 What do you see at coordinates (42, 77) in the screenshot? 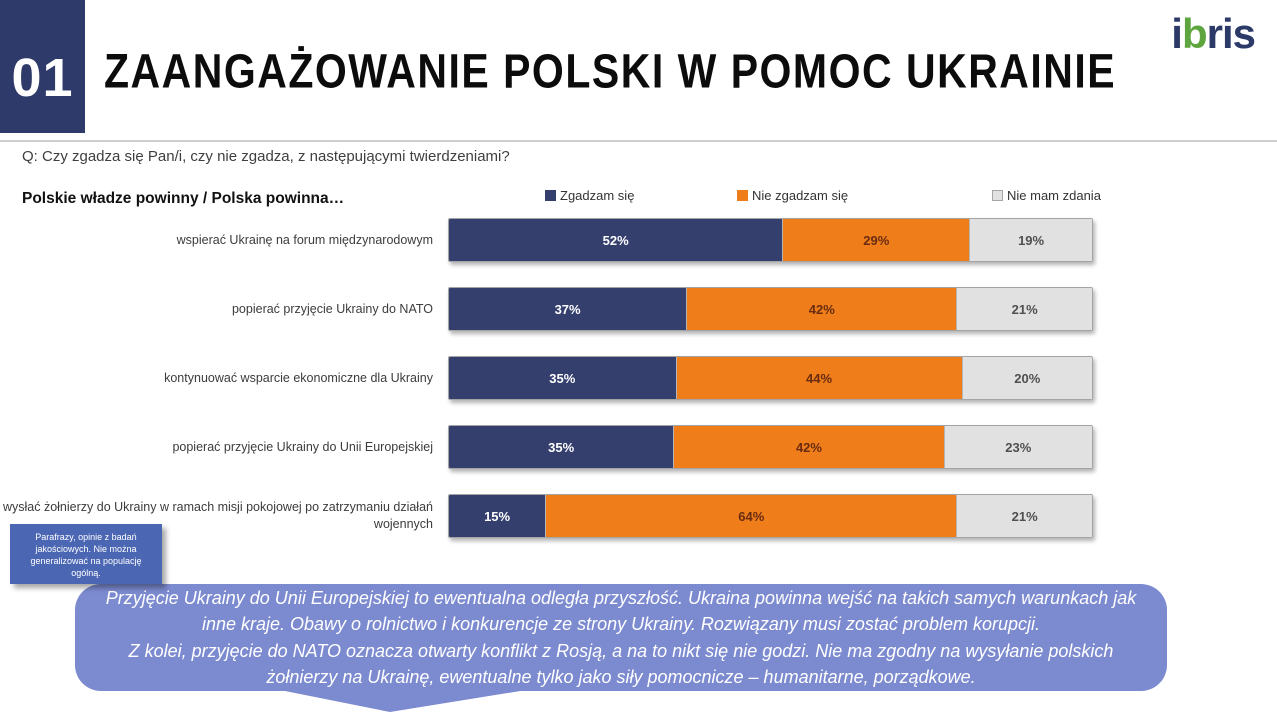
I see `section-number: 01` at bounding box center [42, 77].